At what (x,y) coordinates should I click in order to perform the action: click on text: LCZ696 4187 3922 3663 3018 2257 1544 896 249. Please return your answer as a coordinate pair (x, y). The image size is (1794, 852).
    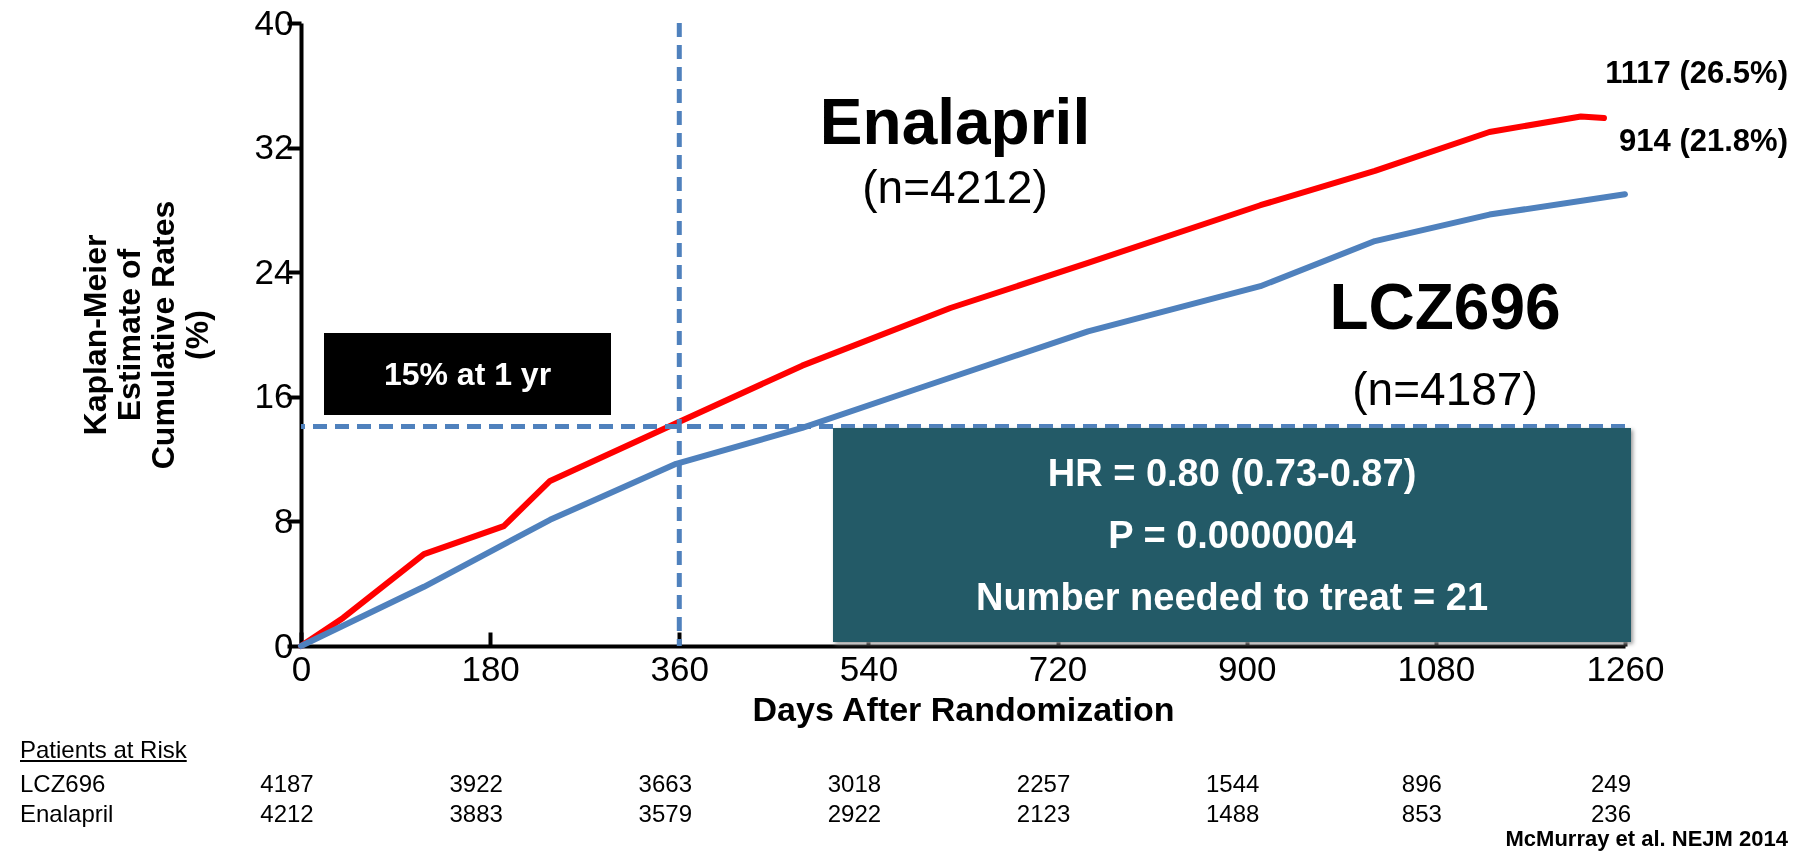
    Looking at the image, I should click on (826, 783).